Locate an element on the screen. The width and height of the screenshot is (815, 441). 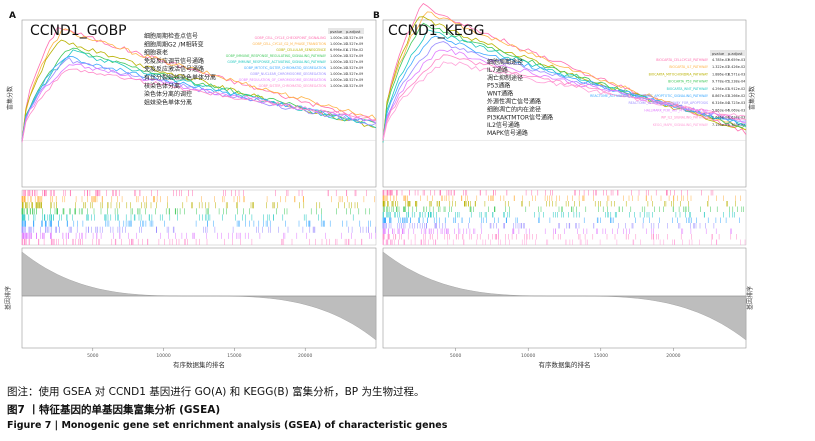
table-row-label: GOBP_CELL_CYCLE_G2_M_PHASE_TRANSITION is located at coordinates (289, 44).